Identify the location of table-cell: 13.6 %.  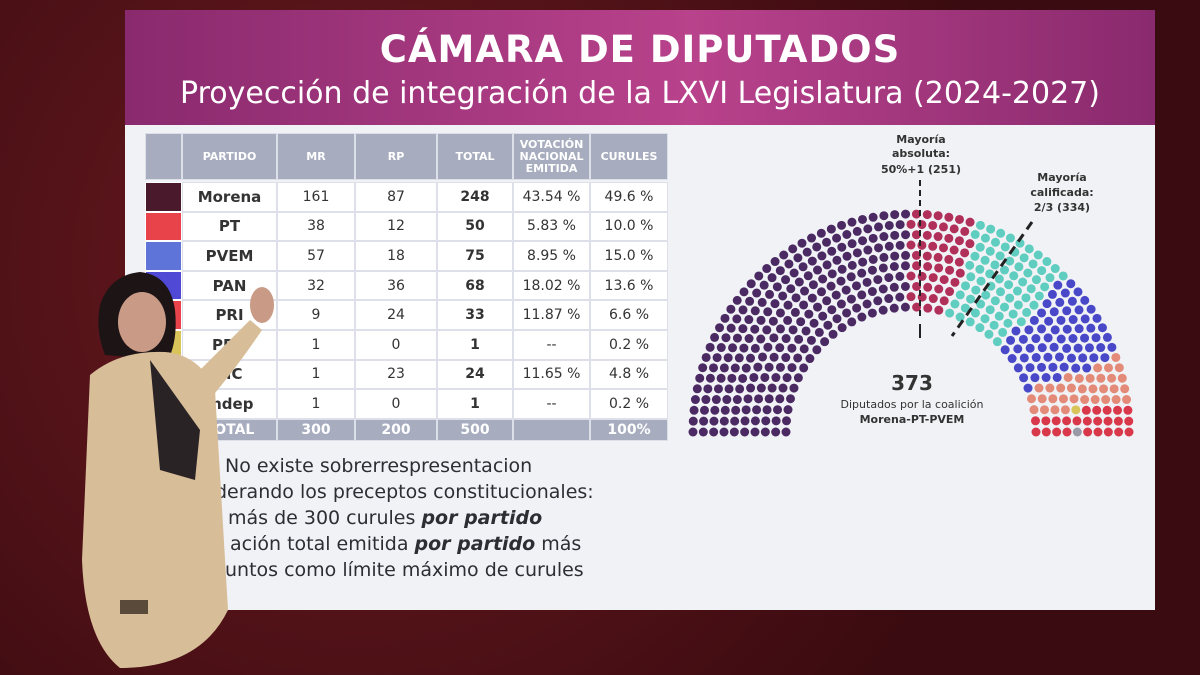
(629, 285).